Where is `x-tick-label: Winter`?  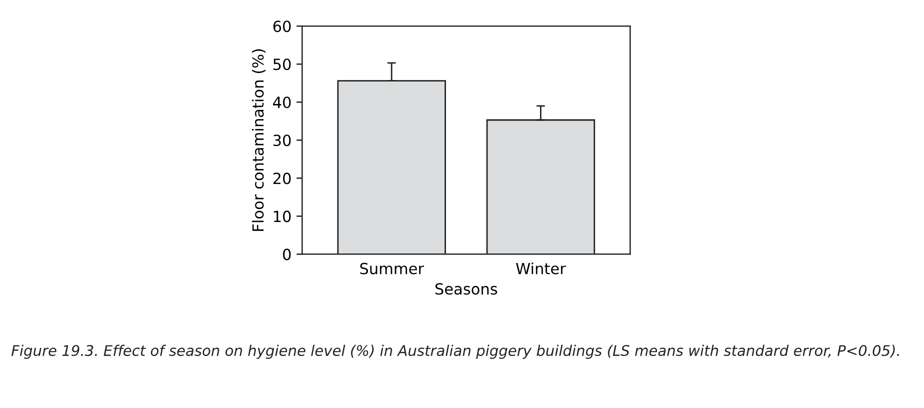
x-tick-label: Winter is located at coordinates (541, 268).